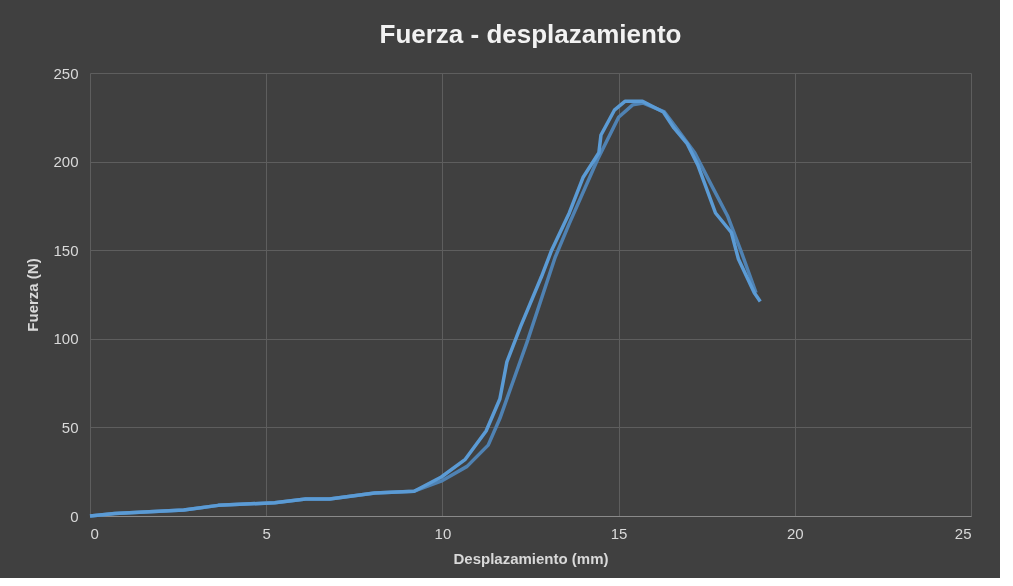  Describe the element at coordinates (795, 533) in the screenshot. I see `x-tick-label: 20` at that location.